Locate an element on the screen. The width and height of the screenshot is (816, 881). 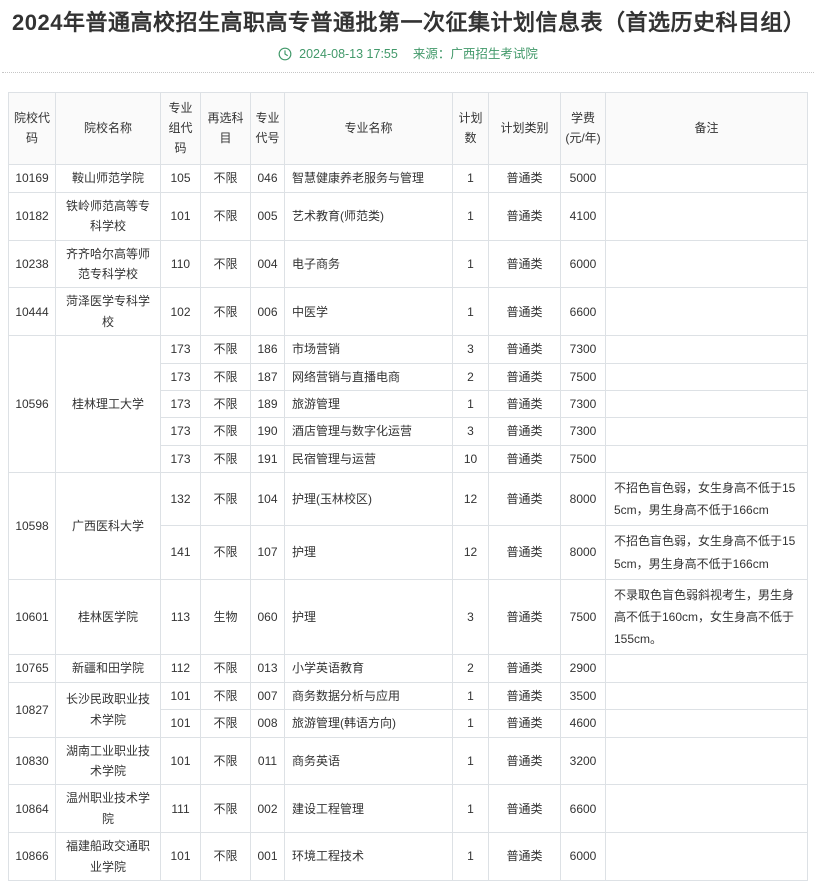
article-meta: 2024-08-13 17:55 来源：广西招生考试院 is located at coordinates (408, 54).